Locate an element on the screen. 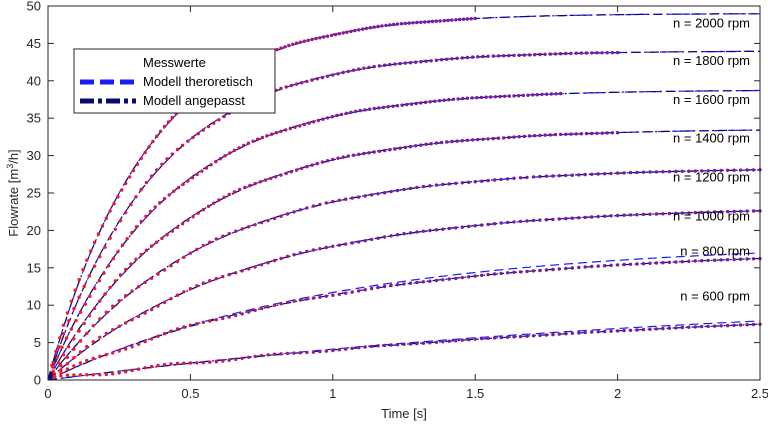 This screenshot has height=426, width=768. x-tick-label: 2.5 is located at coordinates (759, 393).